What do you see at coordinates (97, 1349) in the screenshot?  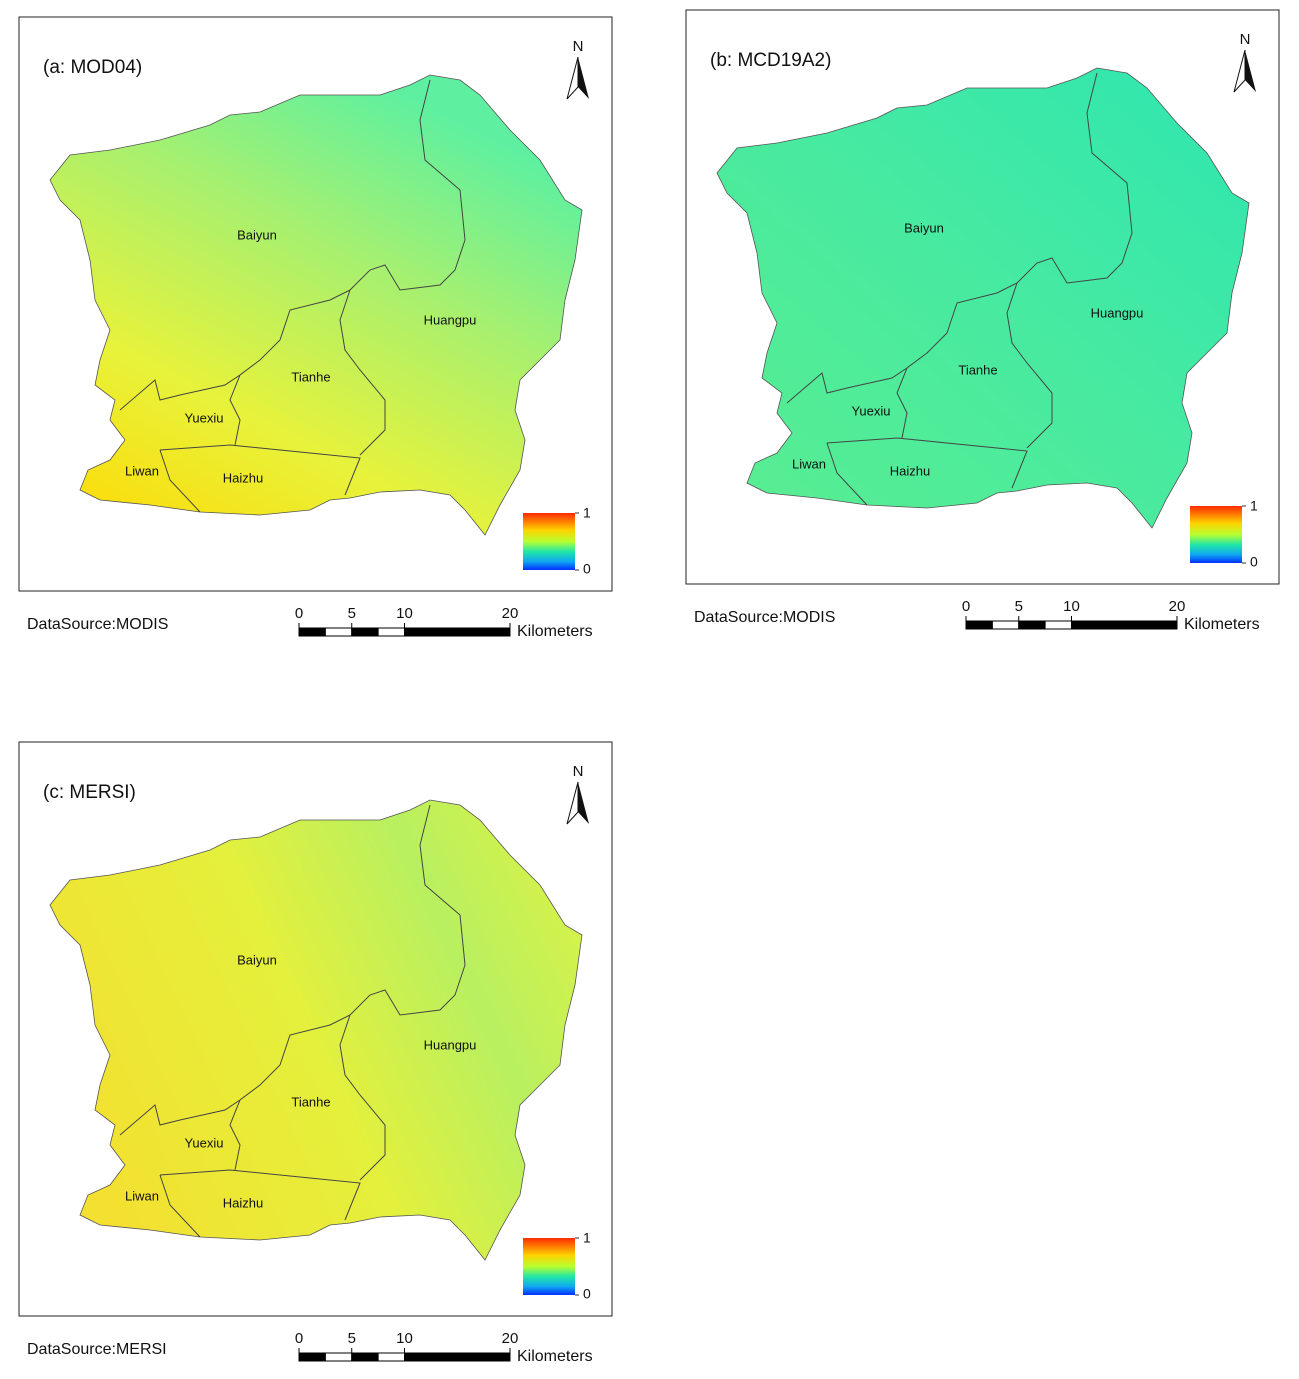 I see `data-source: DataSource:MERSI` at bounding box center [97, 1349].